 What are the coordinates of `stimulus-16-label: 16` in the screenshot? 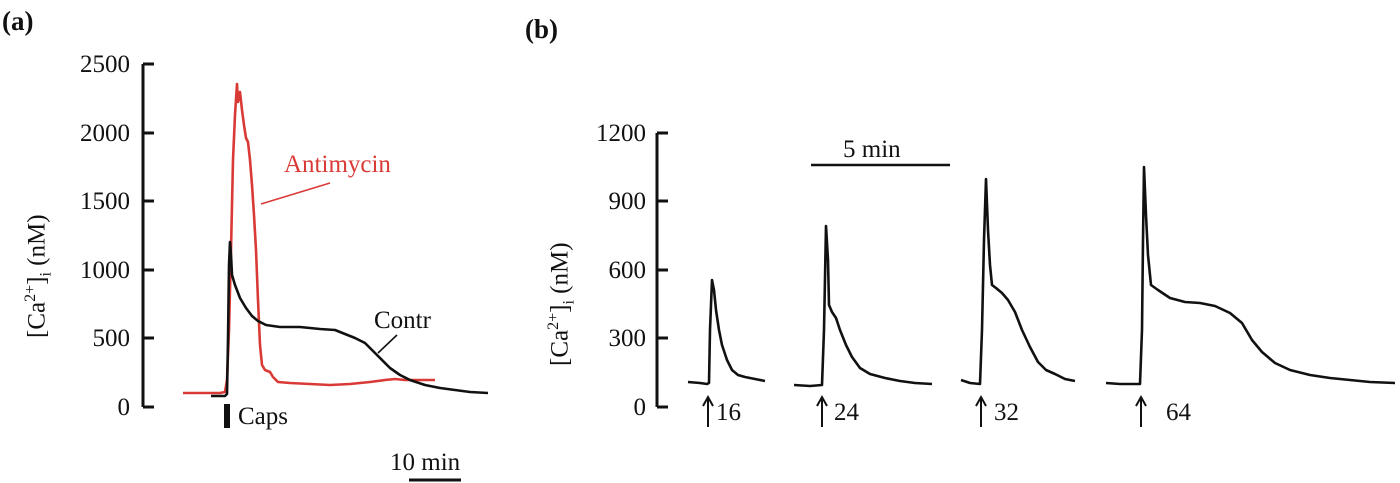 It's located at (728, 412).